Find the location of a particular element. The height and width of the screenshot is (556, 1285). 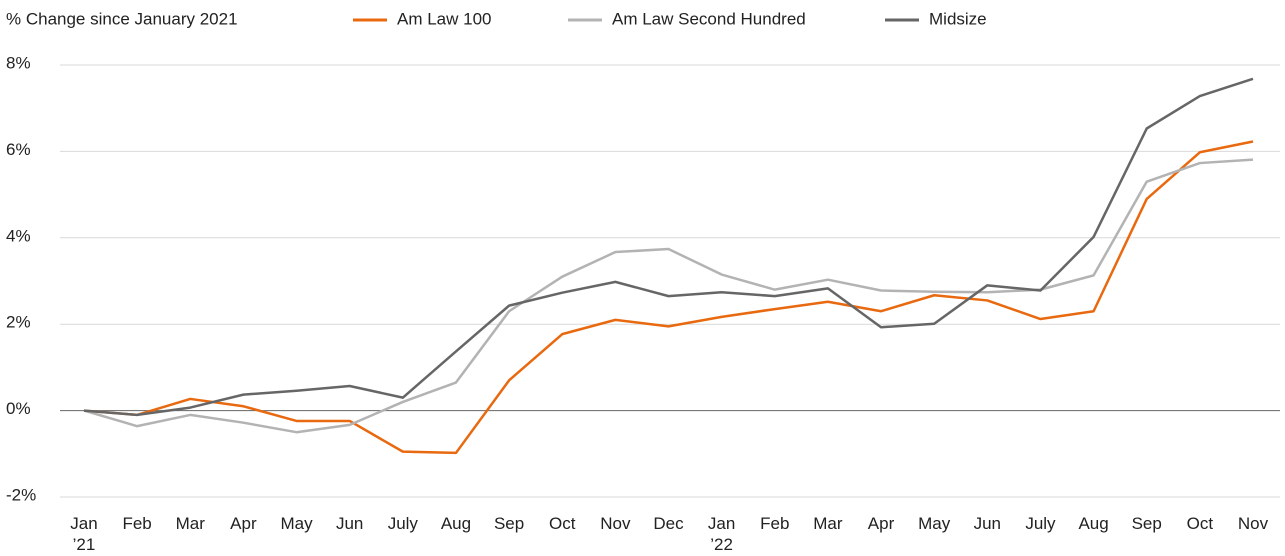

legend-label: Am Law Second Hundred is located at coordinates (709, 18).